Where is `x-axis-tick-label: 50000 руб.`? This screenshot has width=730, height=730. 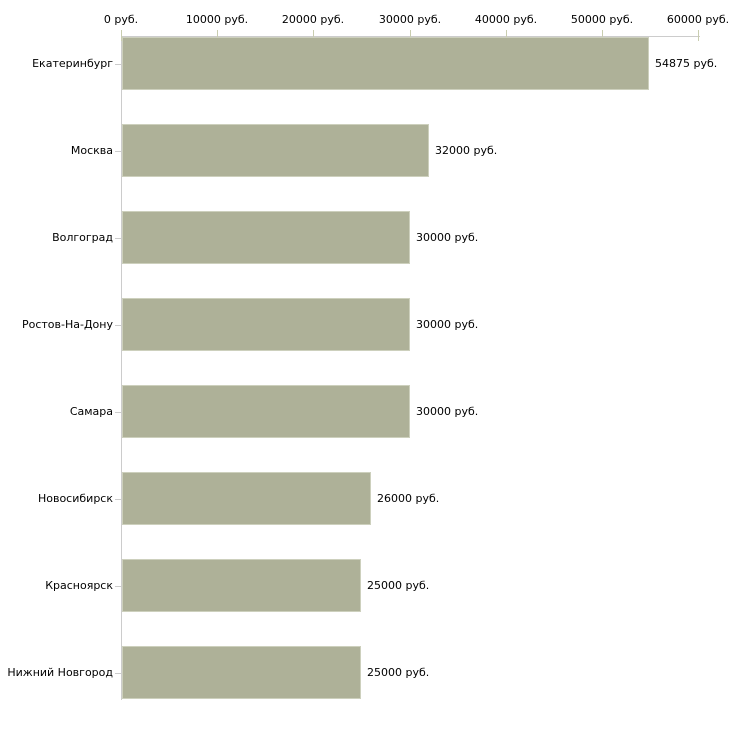 x-axis-tick-label: 50000 руб. is located at coordinates (602, 19).